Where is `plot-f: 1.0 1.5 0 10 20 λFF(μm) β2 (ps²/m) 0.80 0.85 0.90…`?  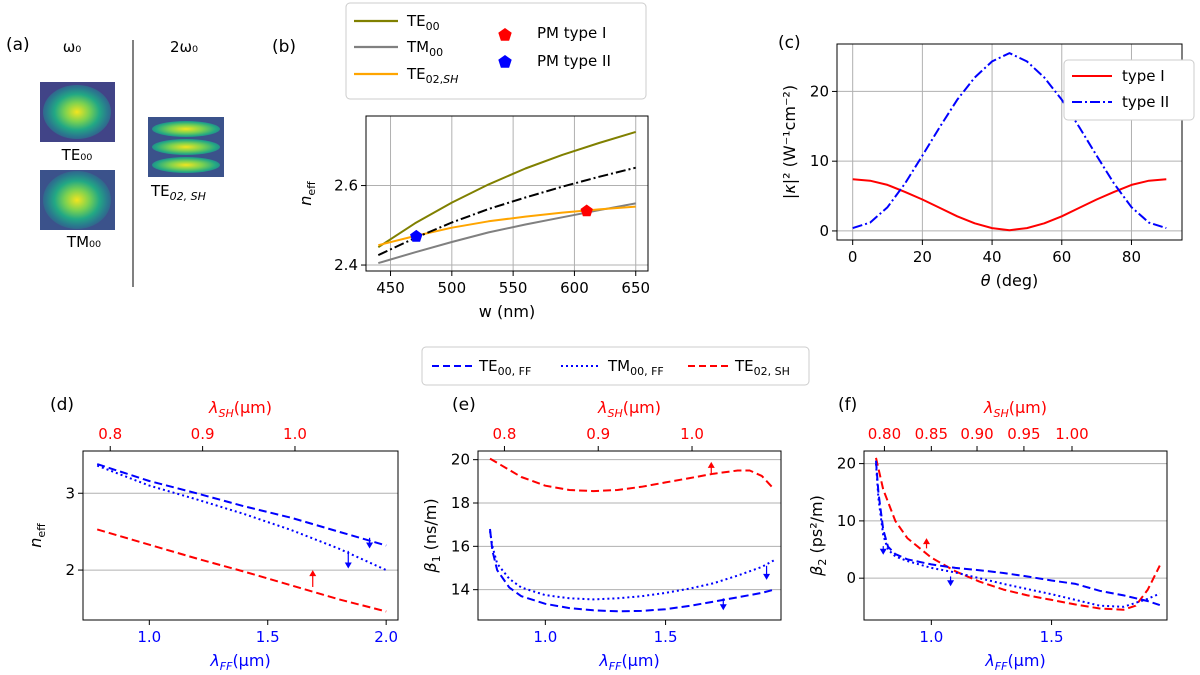 plot-f: 1.0 1.5 0 10 20 λFF(μm) β2 (ps²/m) 0.80 0.85 0.90… is located at coordinates (987, 535).